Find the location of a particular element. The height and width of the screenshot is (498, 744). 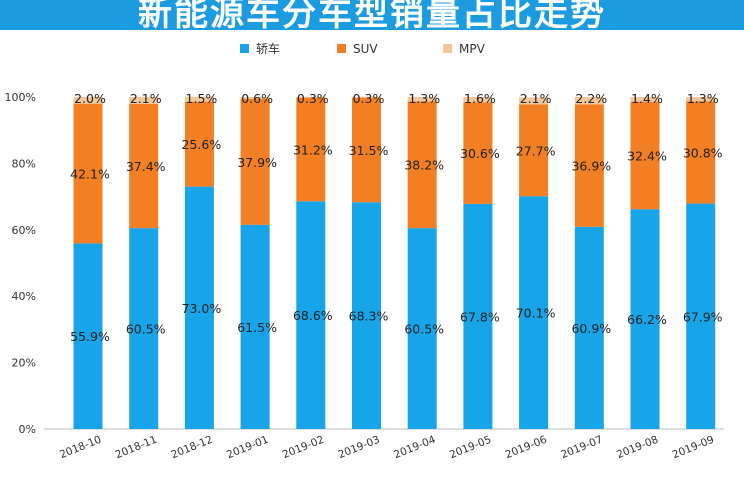

data-label: 0.6% is located at coordinates (257, 98).